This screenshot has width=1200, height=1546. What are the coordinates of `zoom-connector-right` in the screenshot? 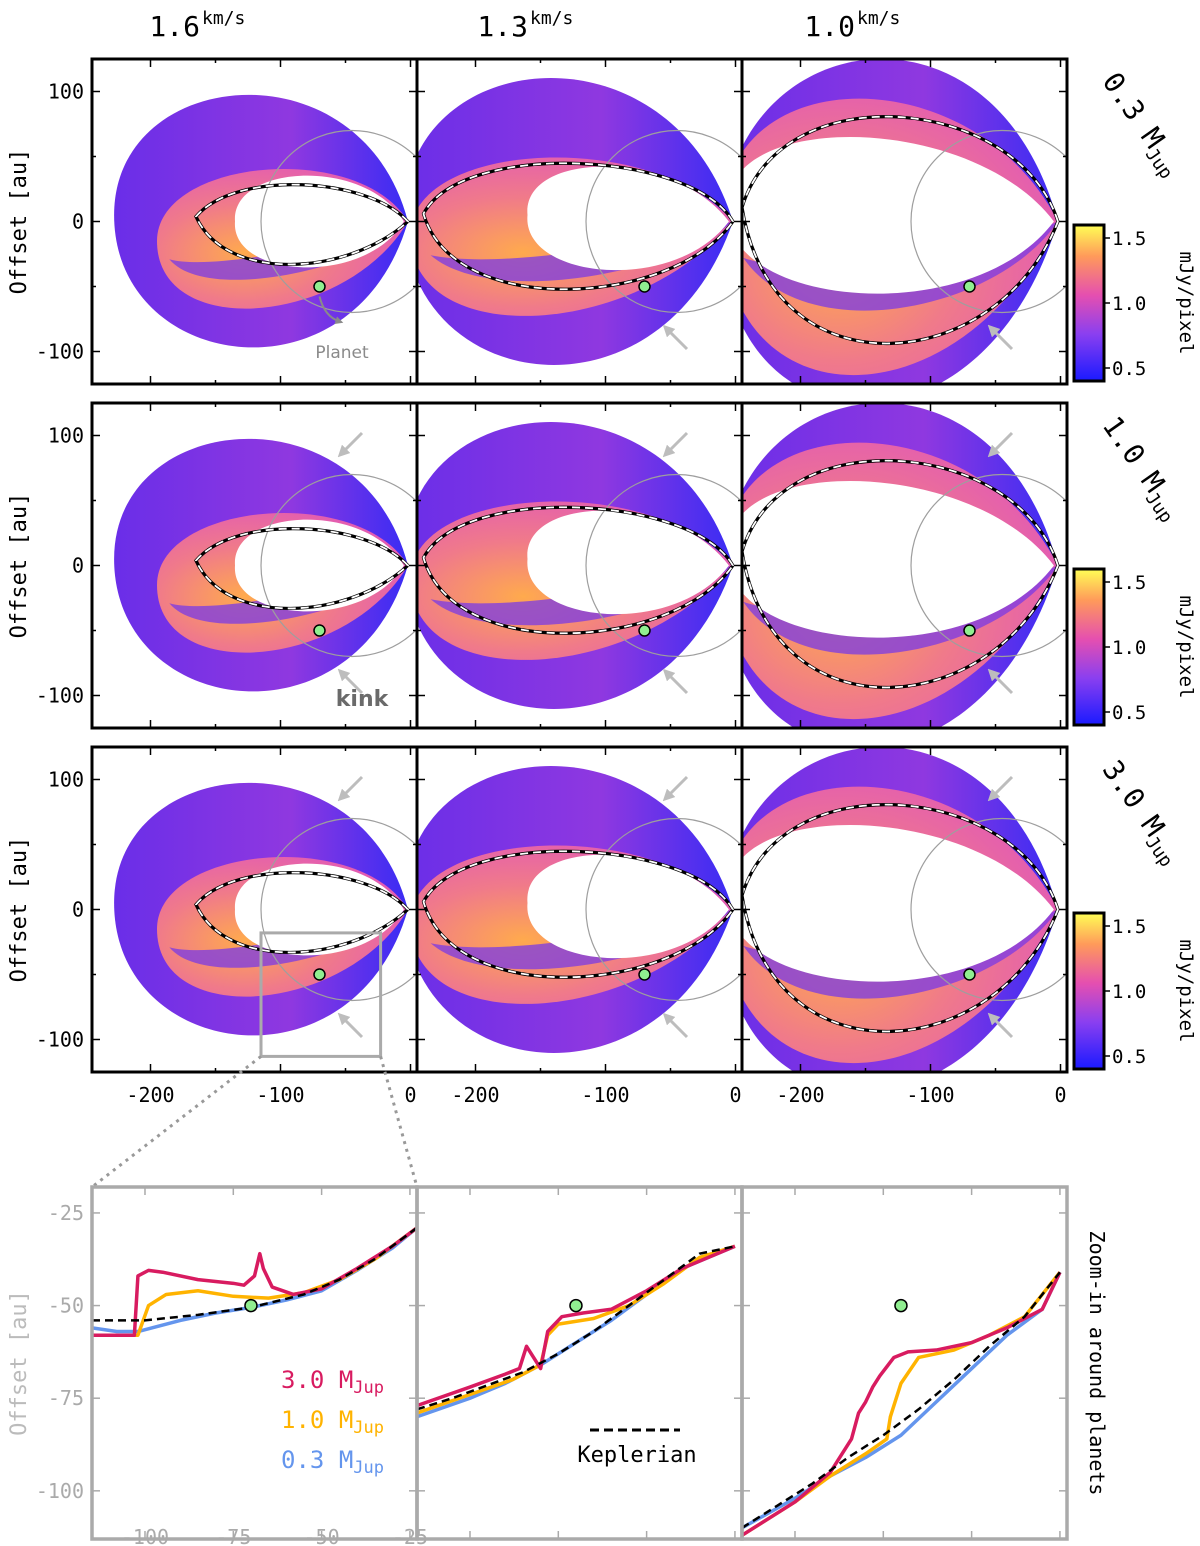 It's located at (399, 1121).